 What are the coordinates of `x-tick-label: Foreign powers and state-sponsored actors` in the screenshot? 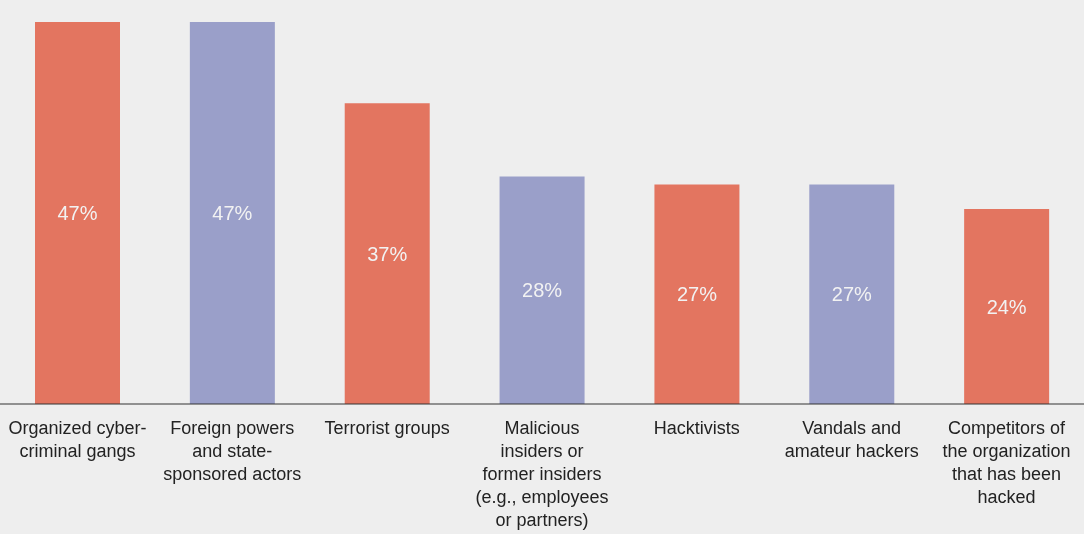 It's located at (232, 451).